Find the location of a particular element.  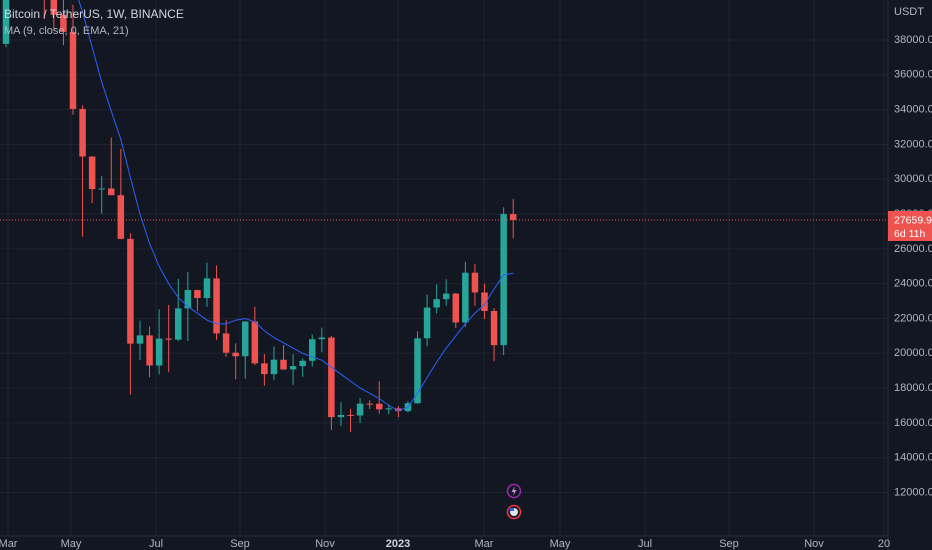

y-tick-label: 36000.00 is located at coordinates (913, 75).